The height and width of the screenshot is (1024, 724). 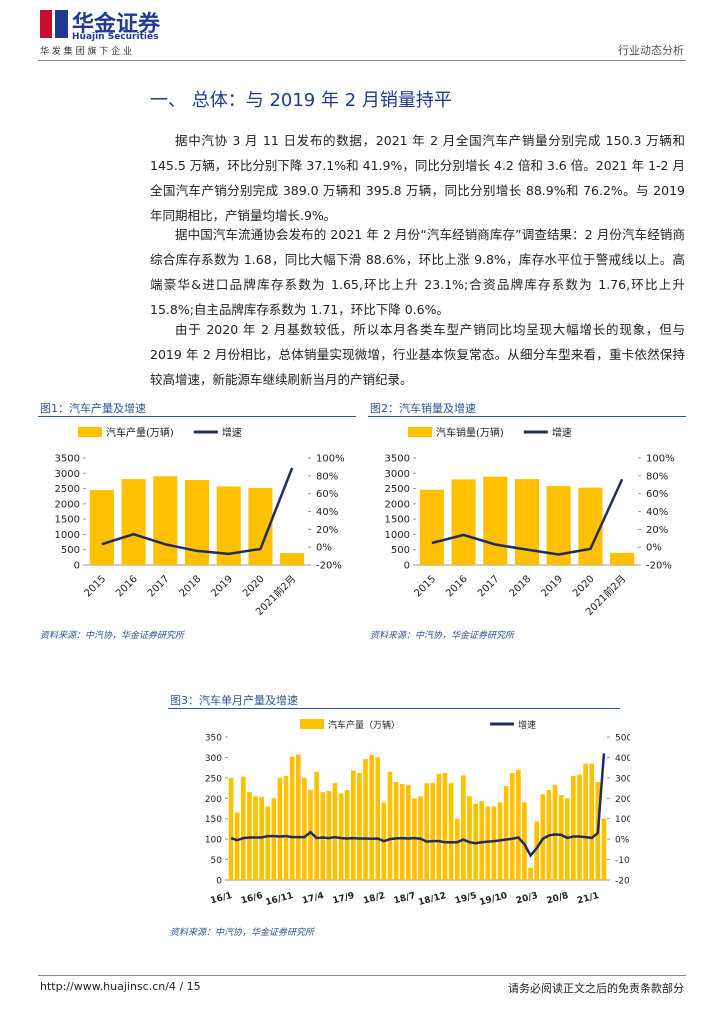 What do you see at coordinates (584, 587) in the screenshot?
I see `x-tick-label: 2020` at bounding box center [584, 587].